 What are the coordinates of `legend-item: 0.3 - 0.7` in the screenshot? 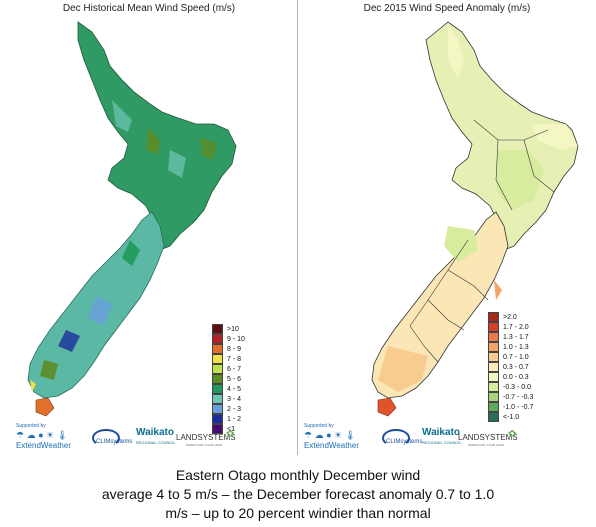 It's located at (510, 367).